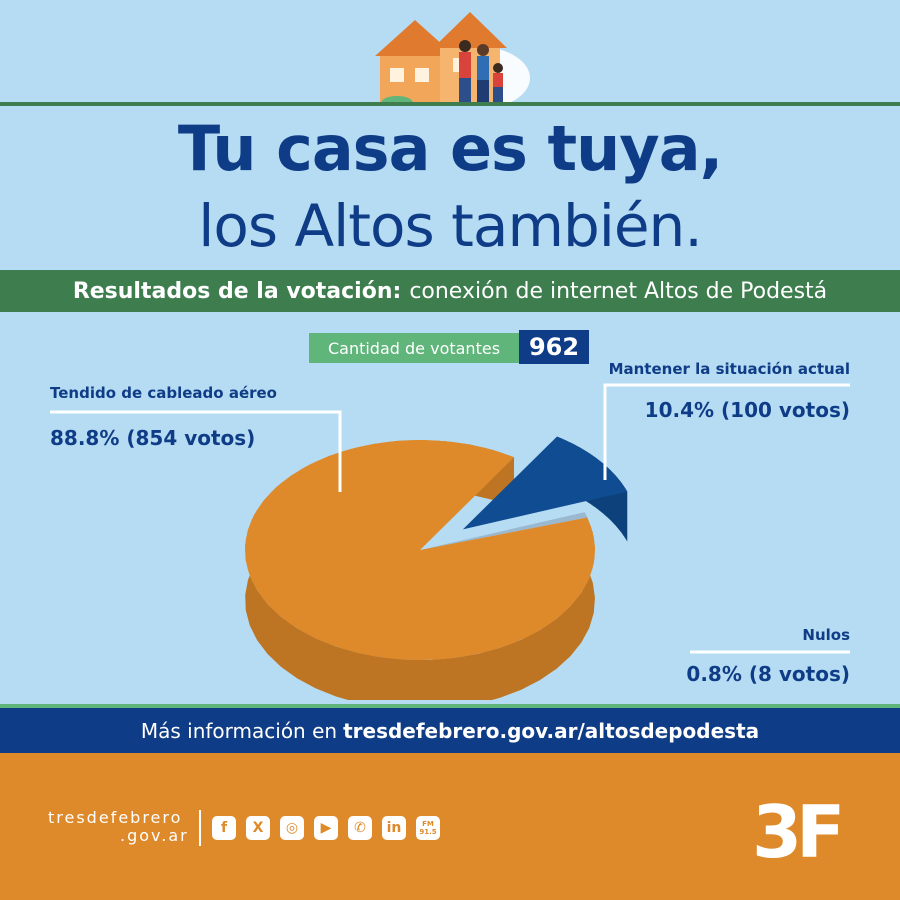  What do you see at coordinates (154, 835) in the screenshot?
I see `brand-domain: .gov.ar` at bounding box center [154, 835].